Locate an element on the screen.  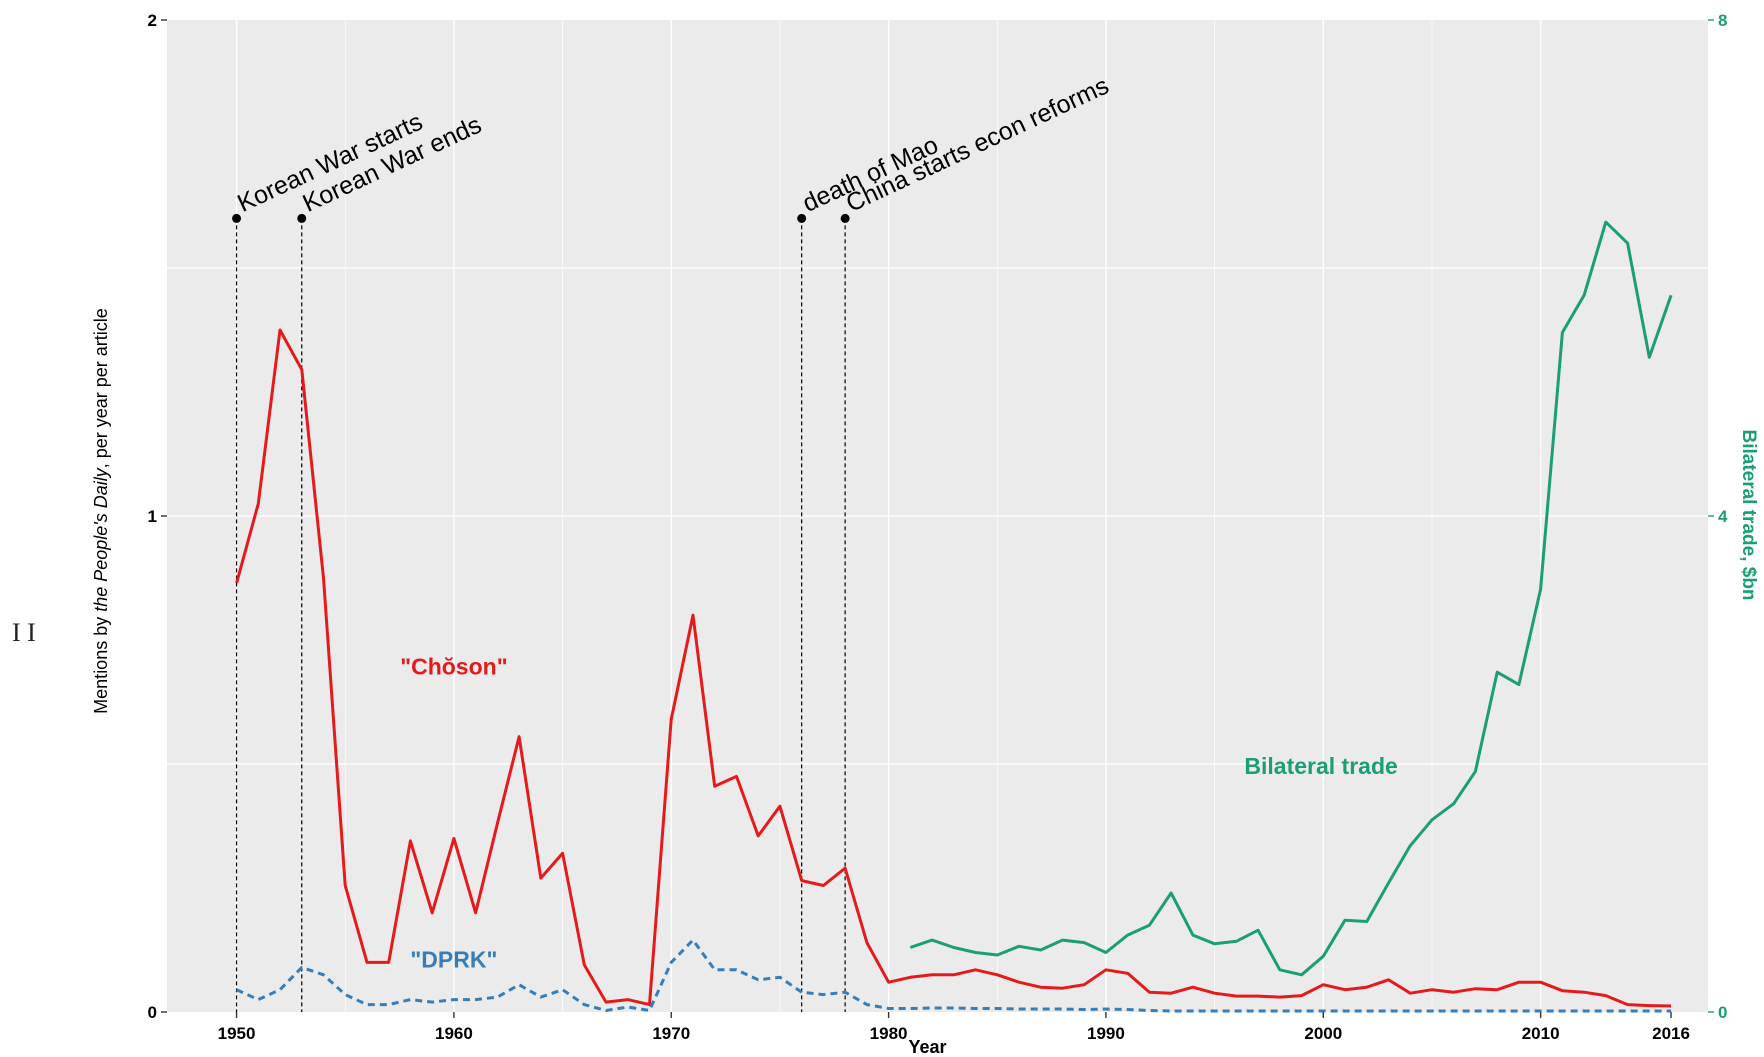
x-tick-label: 1980 is located at coordinates (889, 1033).